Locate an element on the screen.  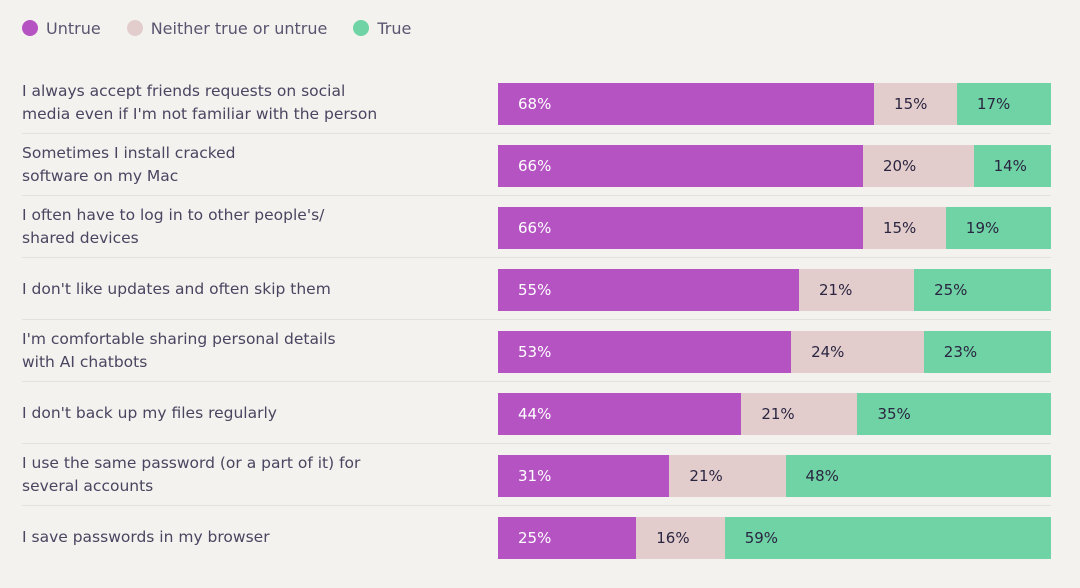
bar-segment-true: 59% is located at coordinates (887, 538).